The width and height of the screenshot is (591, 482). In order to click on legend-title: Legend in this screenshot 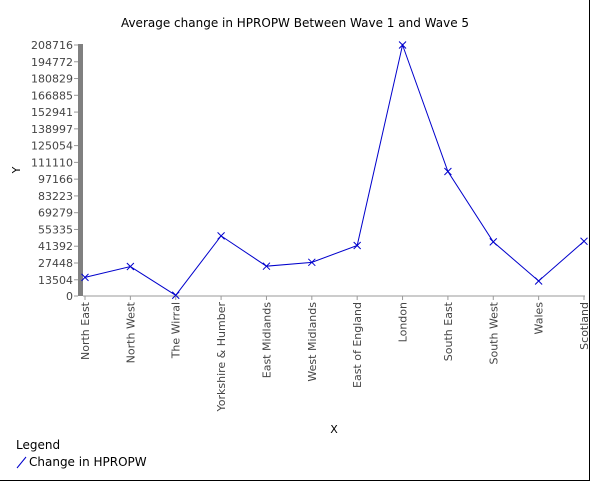, I will do `click(38, 445)`.